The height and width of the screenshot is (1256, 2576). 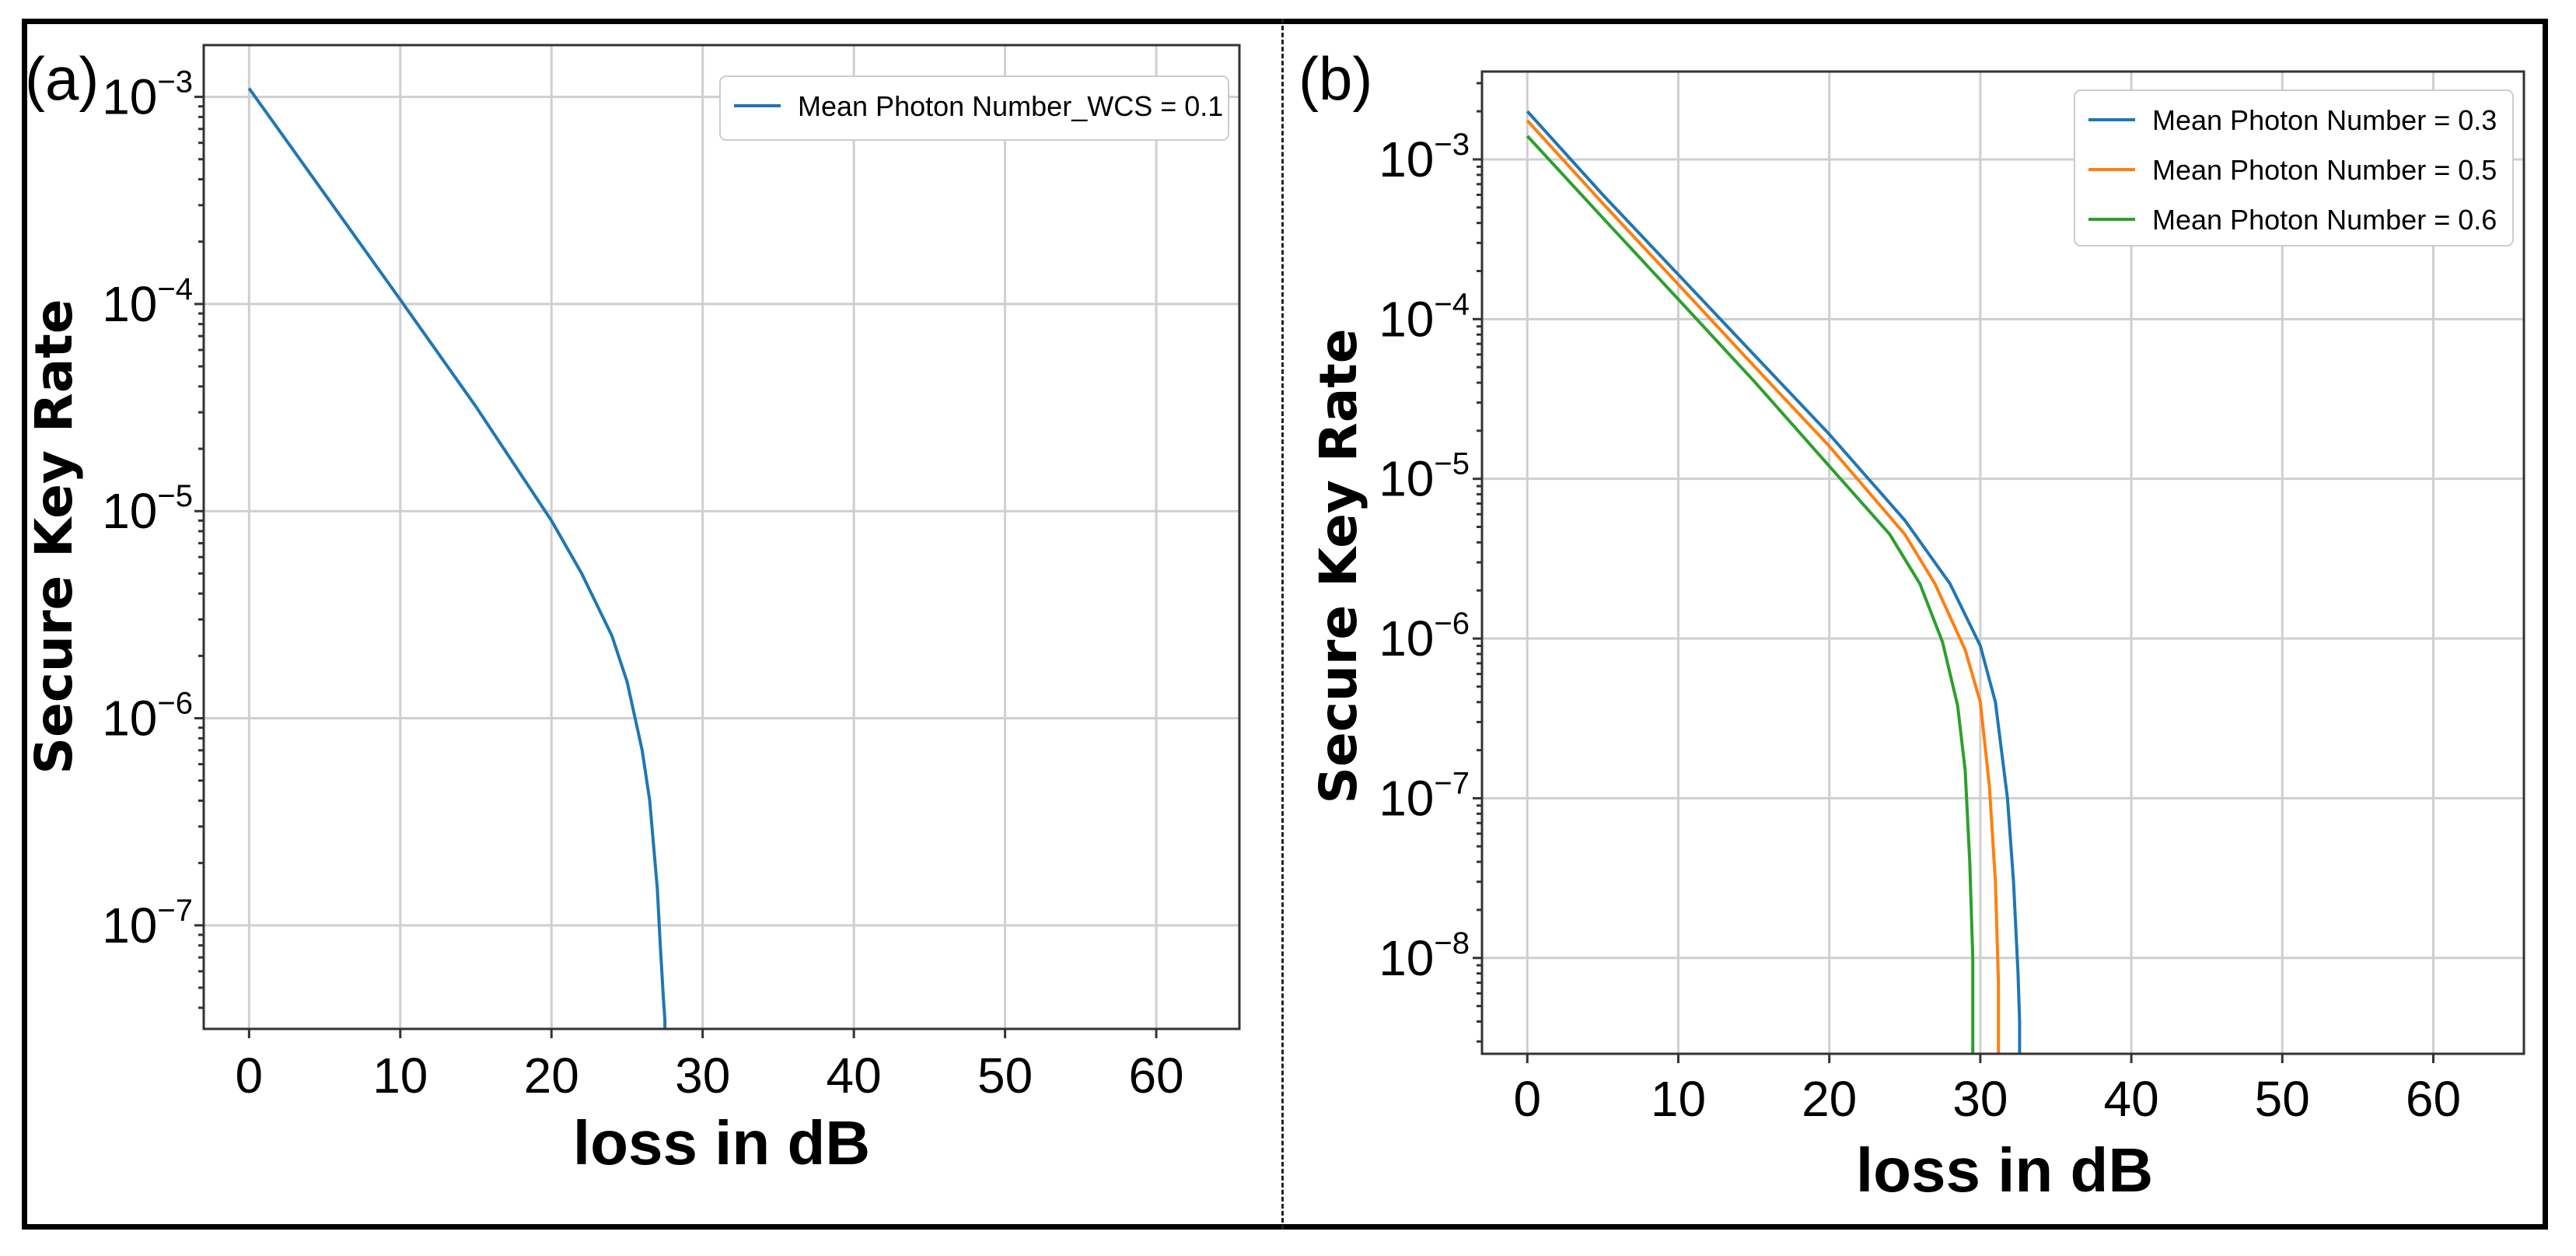 I want to click on y-tick-exponent: −8, so click(x=1452, y=943).